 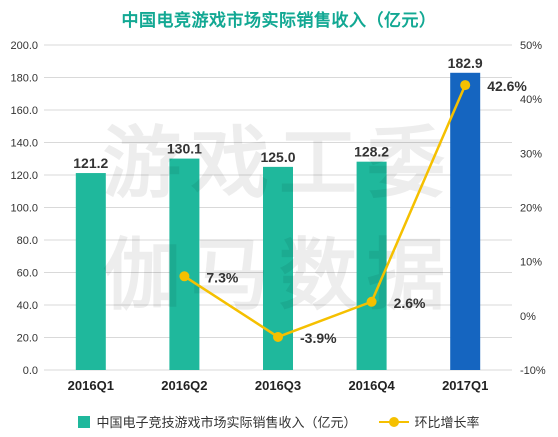 I want to click on y-right-tick-label: 10%, so click(x=531, y=263).